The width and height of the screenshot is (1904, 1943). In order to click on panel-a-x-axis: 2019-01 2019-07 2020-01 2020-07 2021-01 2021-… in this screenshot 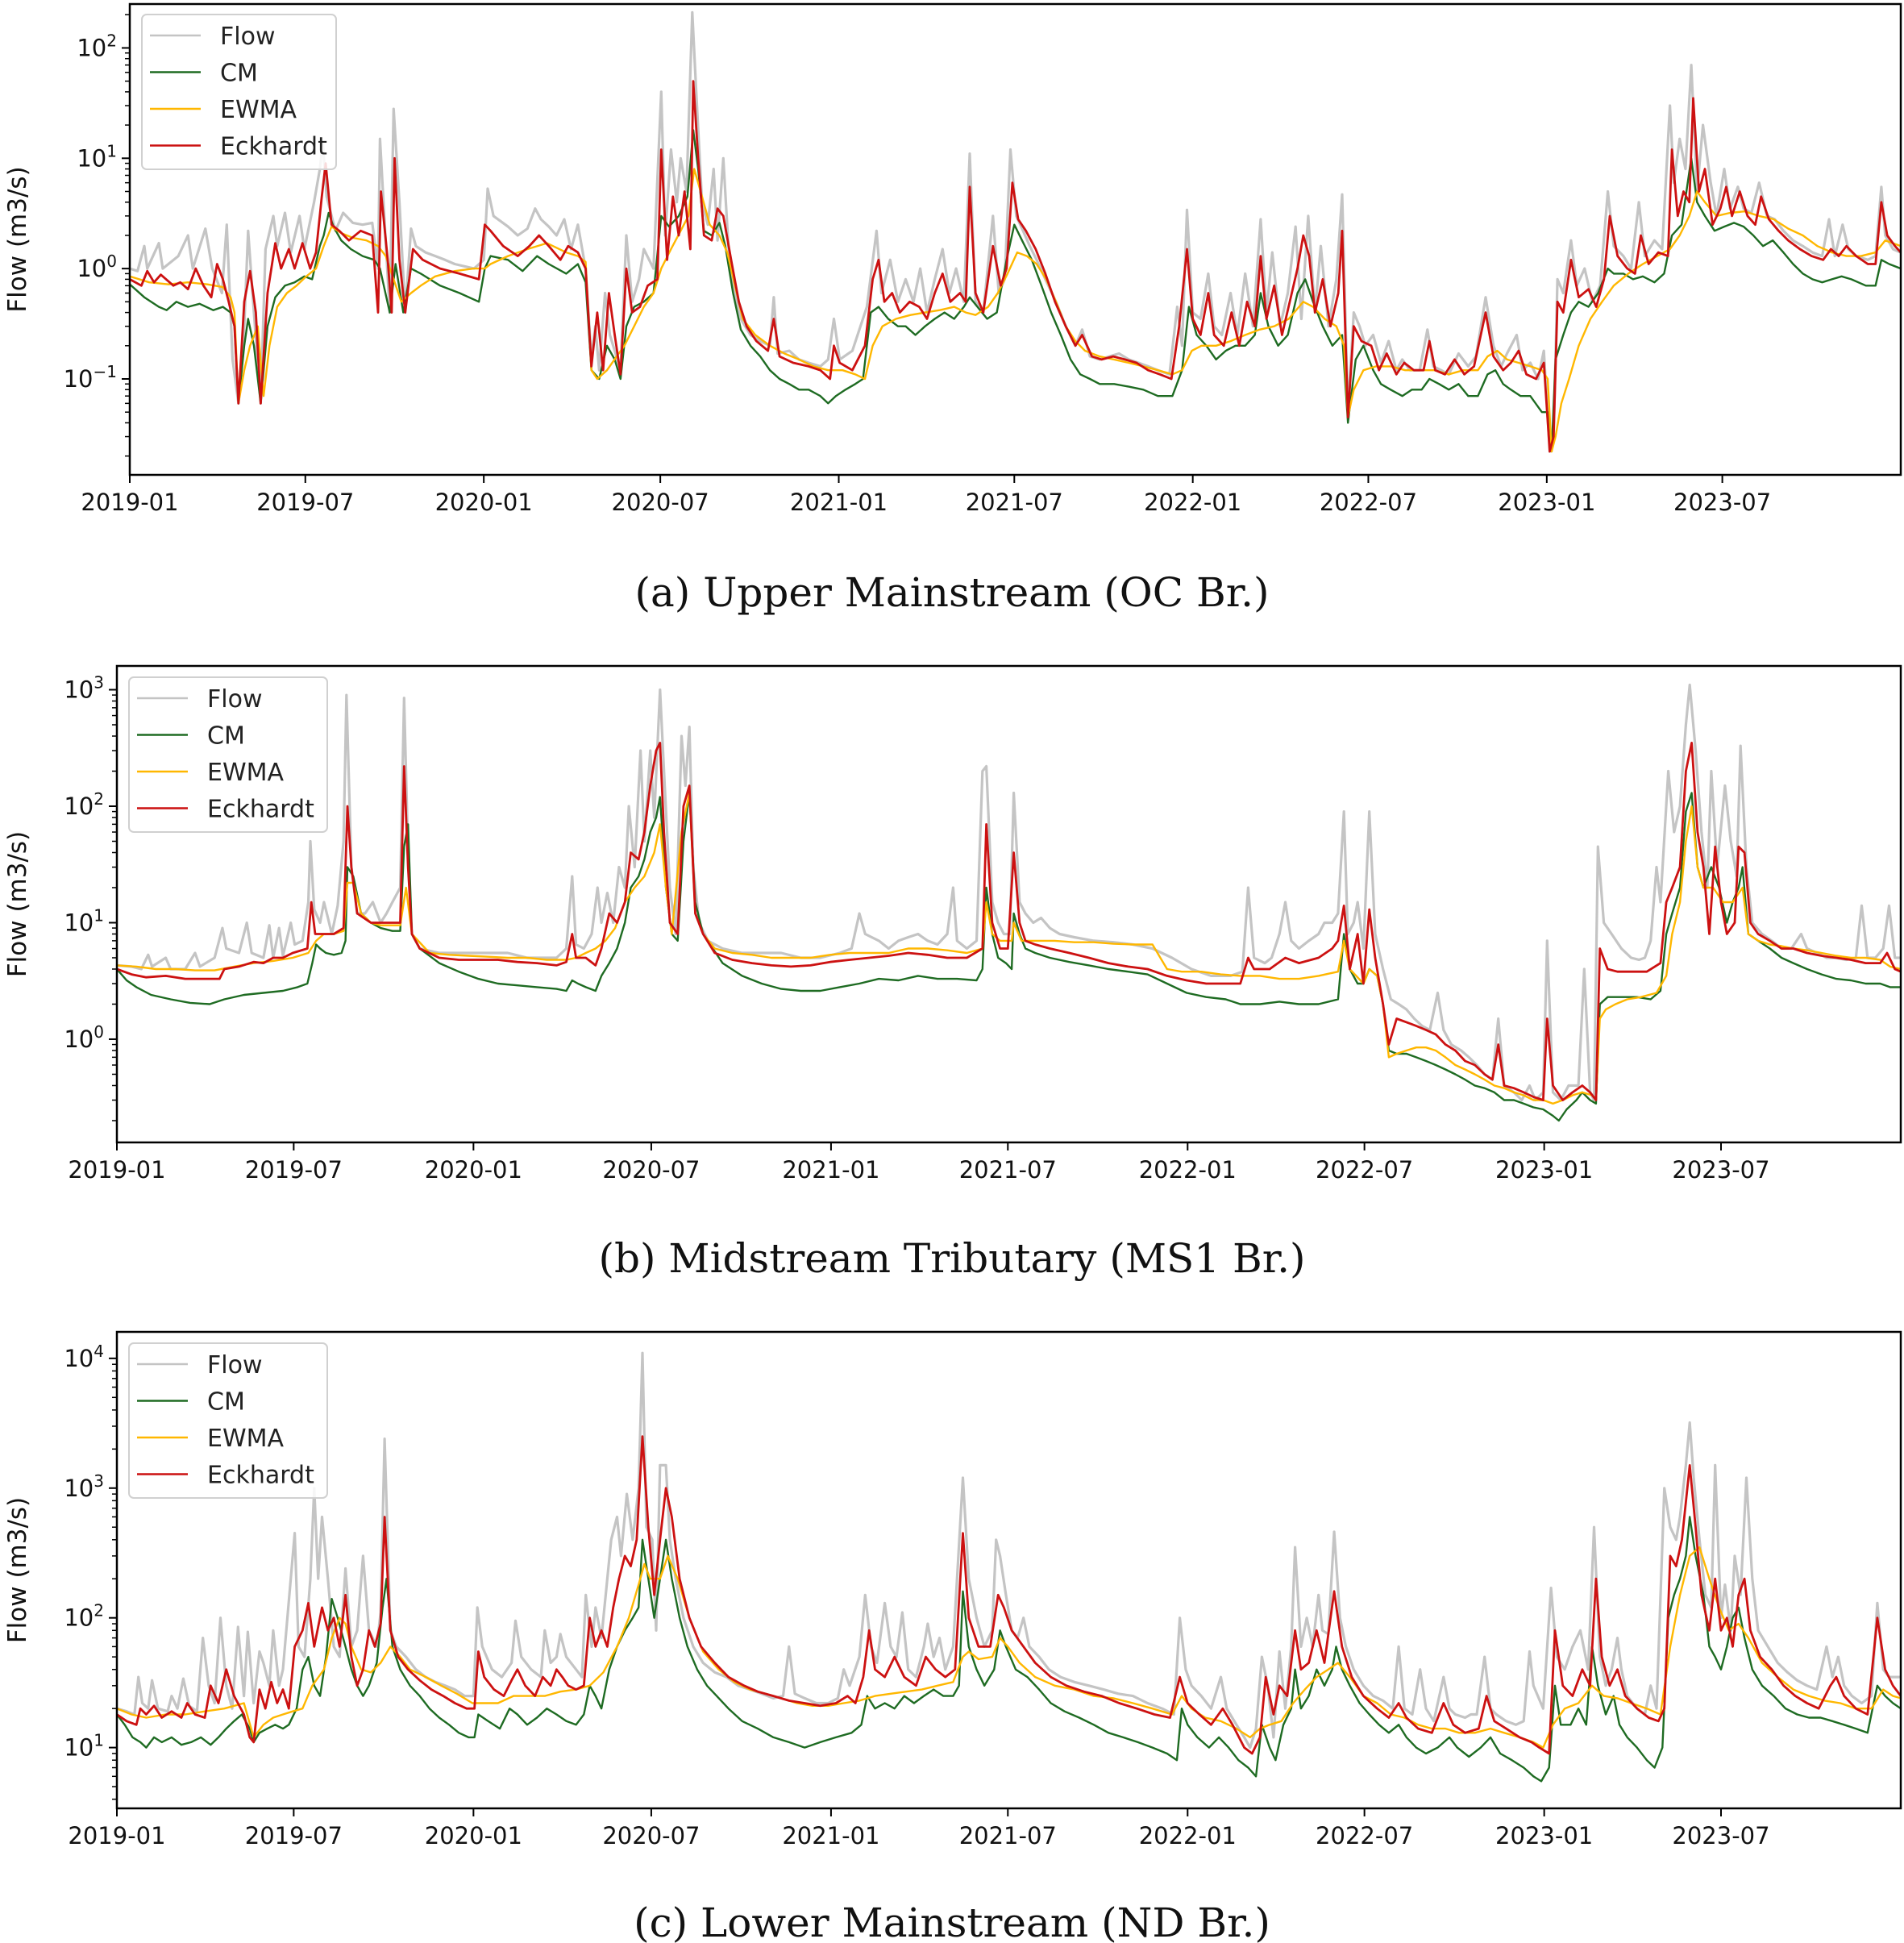, I will do `click(926, 495)`.